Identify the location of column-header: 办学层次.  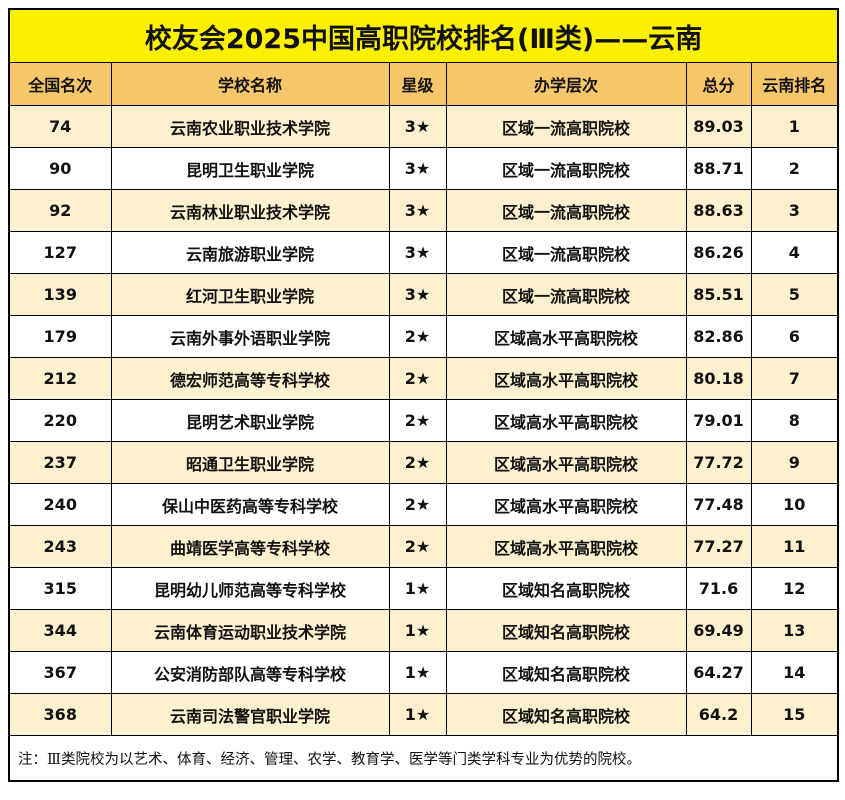
(566, 84).